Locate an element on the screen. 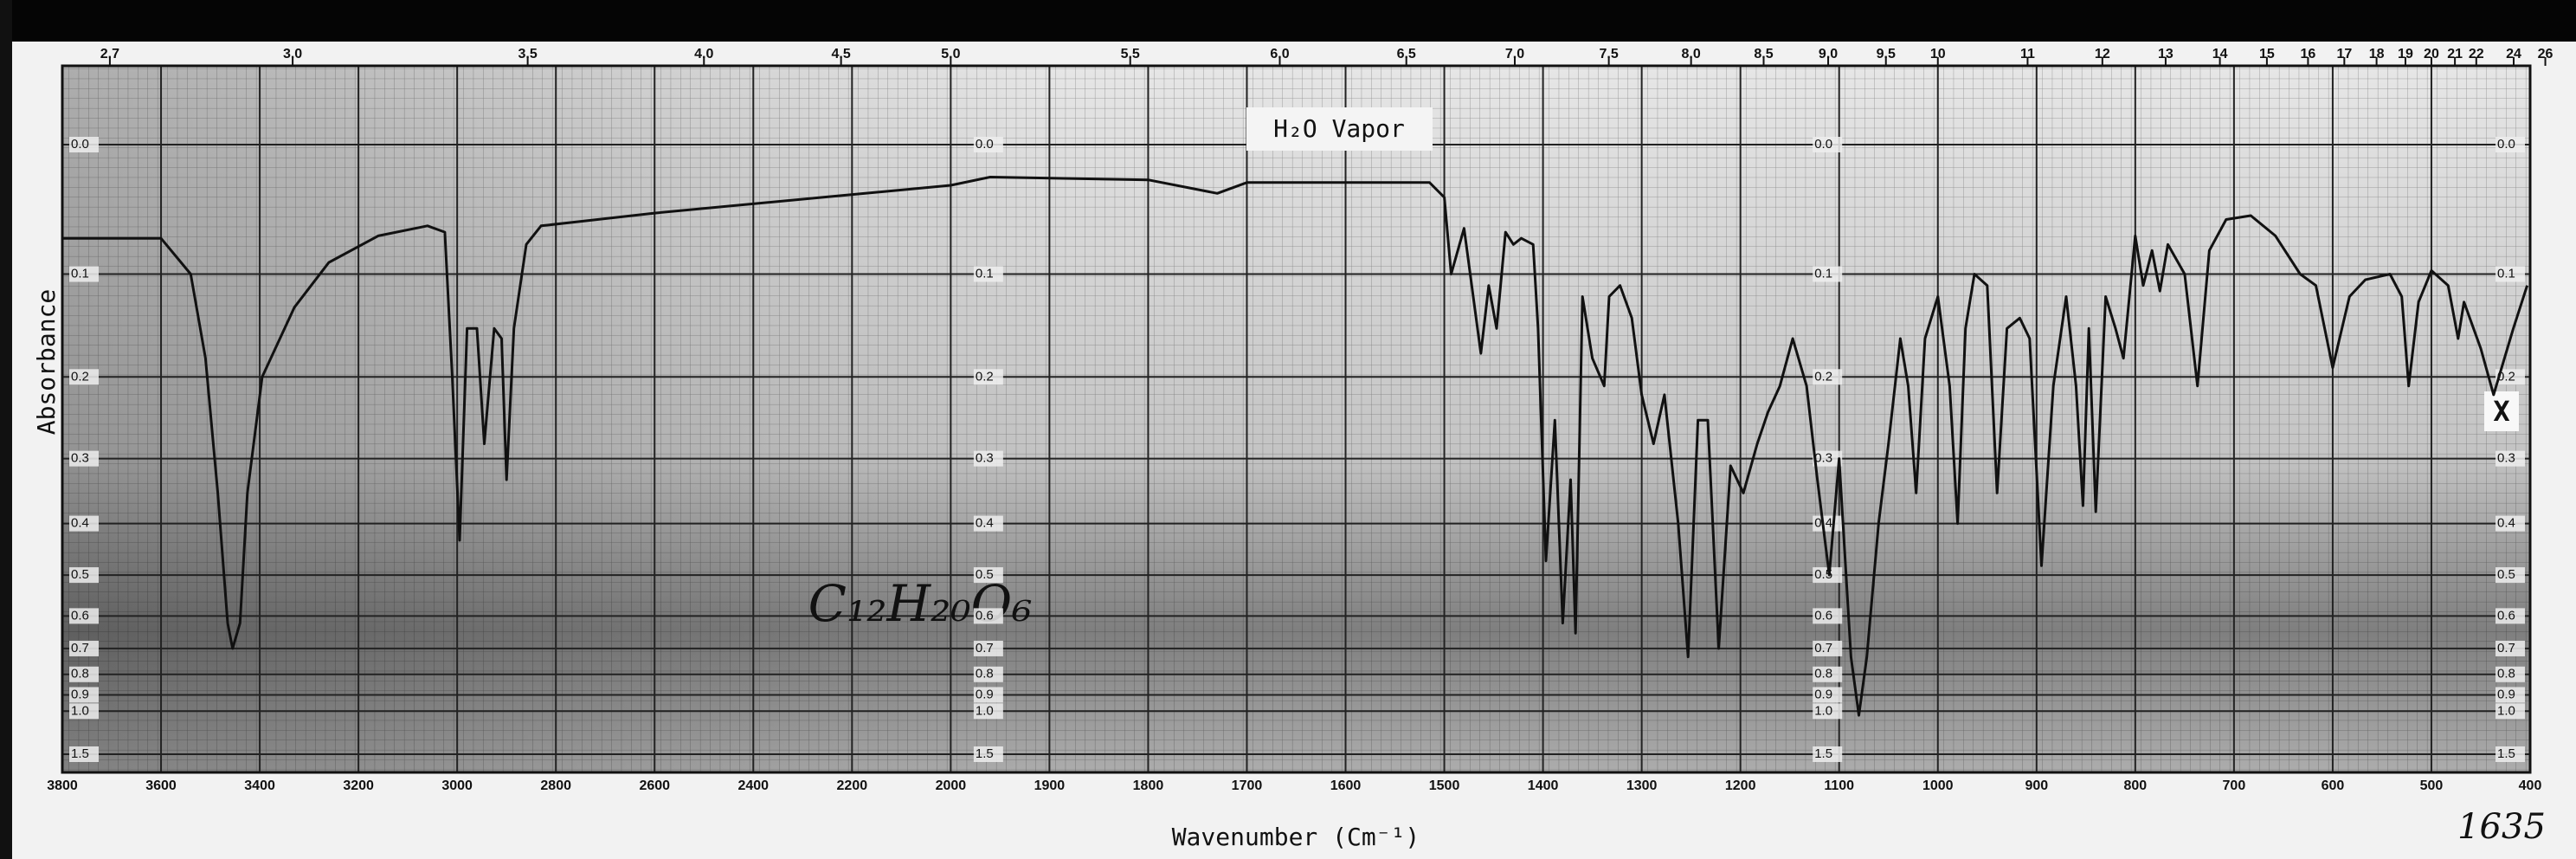 The width and height of the screenshot is (2576, 859). x-axis-label: Wavenumber (Cm⁻¹) is located at coordinates (1296, 837).